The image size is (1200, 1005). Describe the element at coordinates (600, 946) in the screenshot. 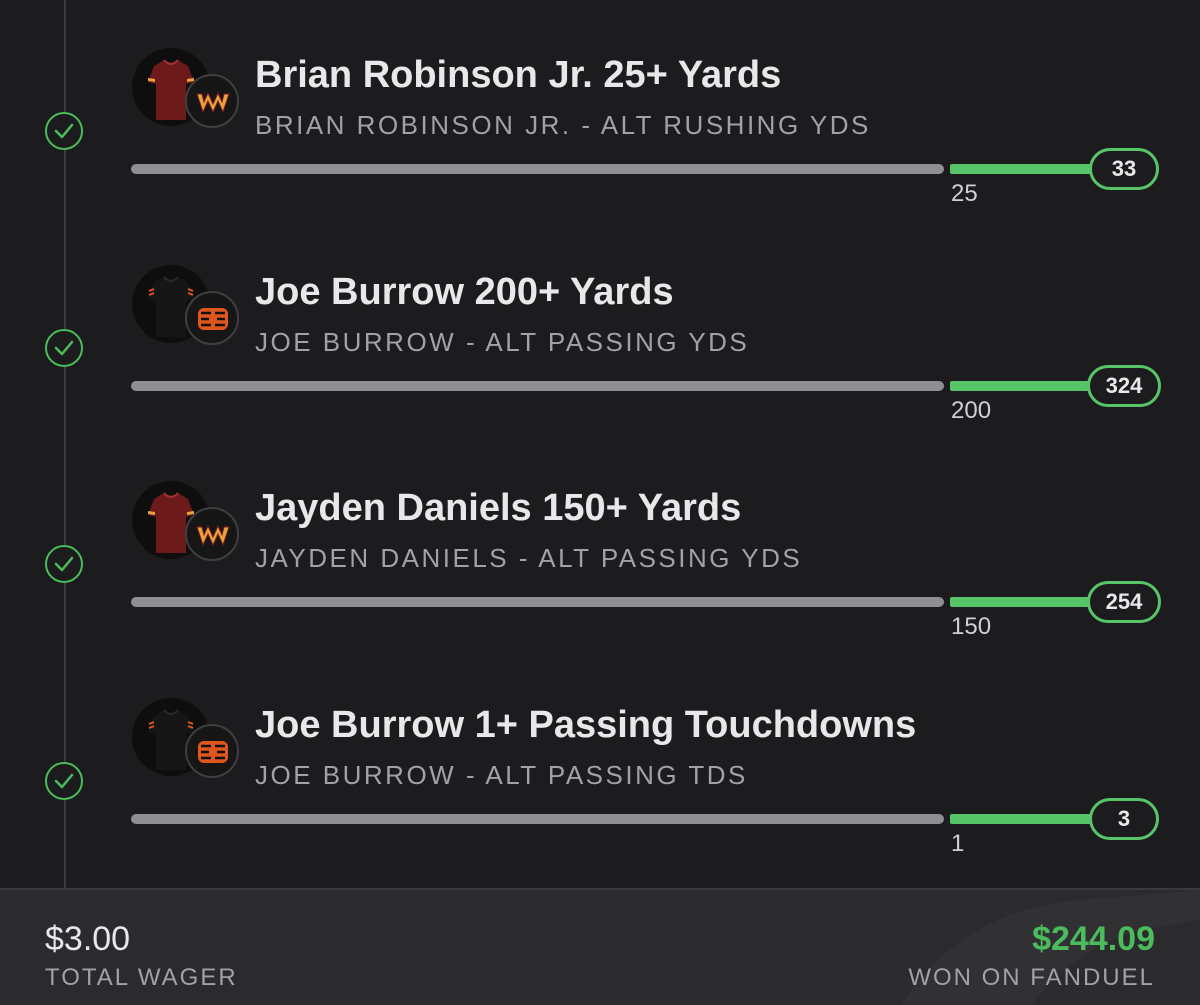

I see `bet-summary-footer: $3.00 TOTAL WAGER $244.09 WON ON FANDUEL` at that location.